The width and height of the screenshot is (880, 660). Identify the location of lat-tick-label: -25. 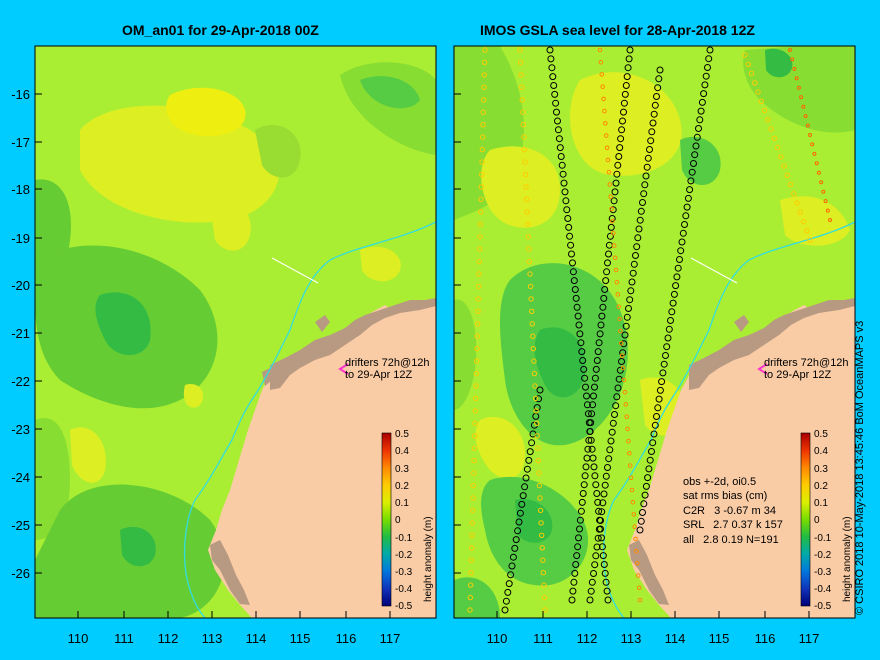
(20, 525).